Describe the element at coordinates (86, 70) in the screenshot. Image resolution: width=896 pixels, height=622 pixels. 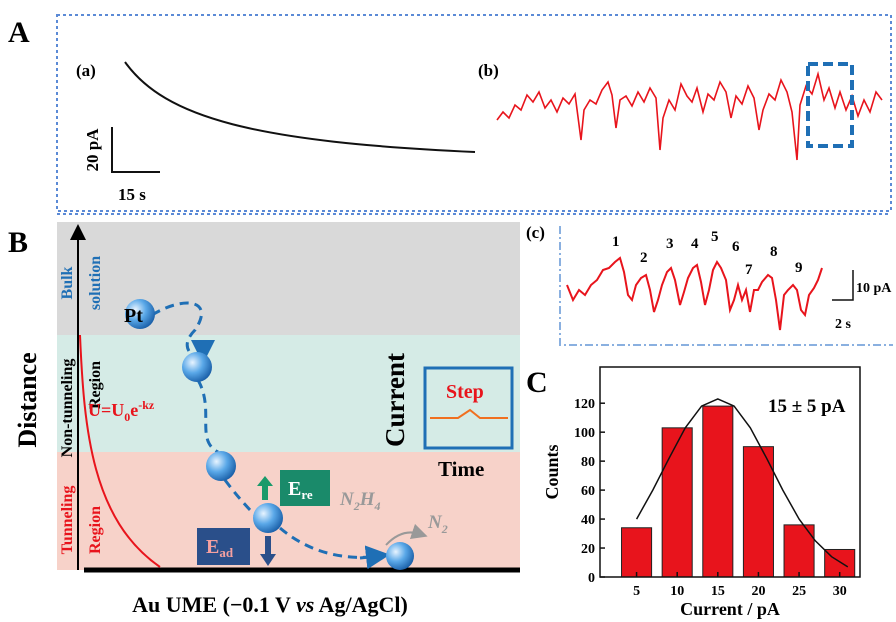
I see `sub-label: (a)` at that location.